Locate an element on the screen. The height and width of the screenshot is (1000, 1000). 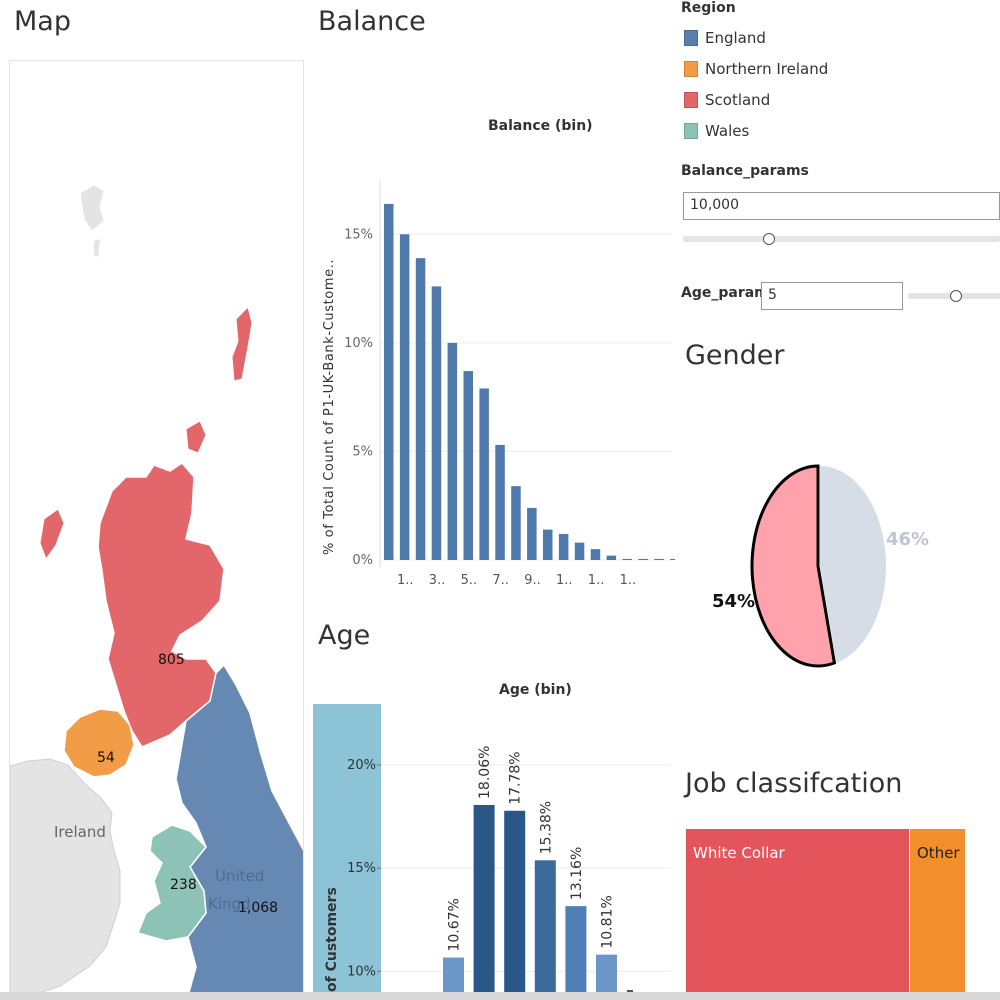
legend-item-england: England is located at coordinates (725, 38).